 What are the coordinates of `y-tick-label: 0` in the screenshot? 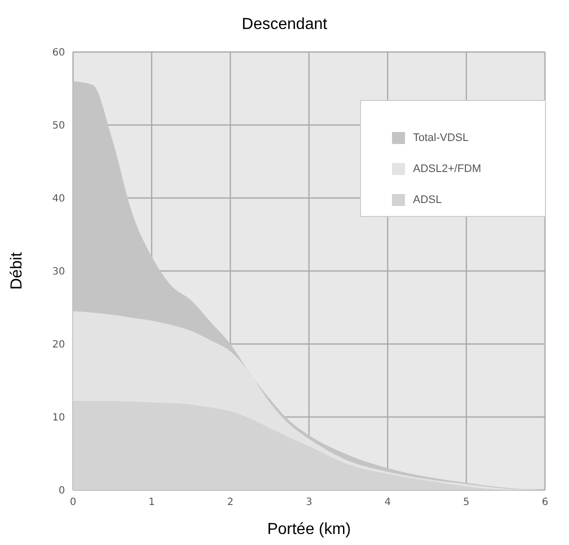 It's located at (61, 491).